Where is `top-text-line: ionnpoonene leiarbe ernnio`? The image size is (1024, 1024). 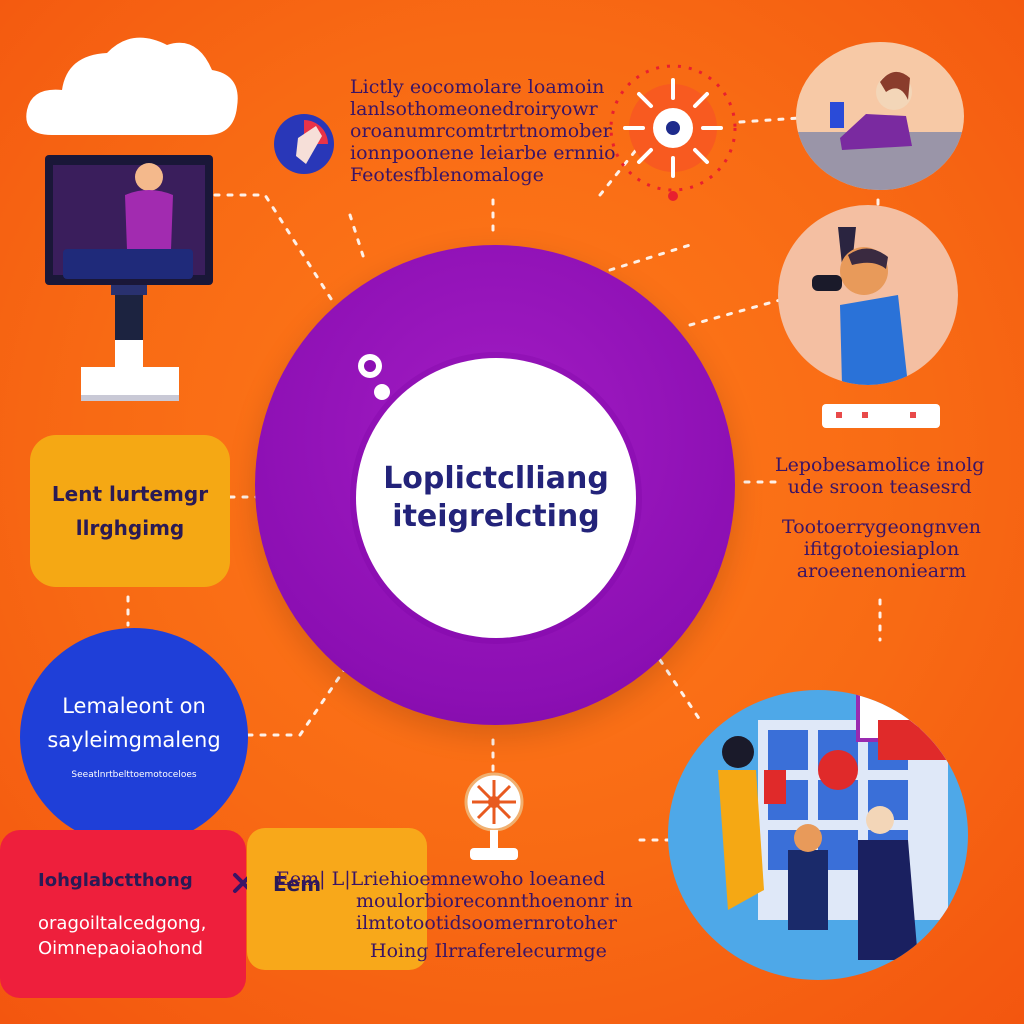
top-text-line: ionnpoonene leiarbe ernnio is located at coordinates (483, 153).